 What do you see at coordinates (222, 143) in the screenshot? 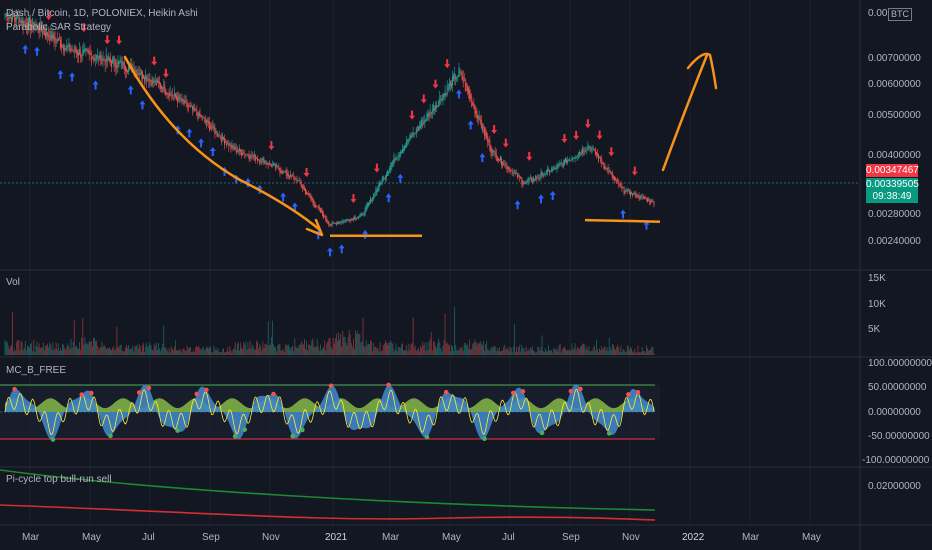
I see `downtrend-arrow-line` at bounding box center [222, 143].